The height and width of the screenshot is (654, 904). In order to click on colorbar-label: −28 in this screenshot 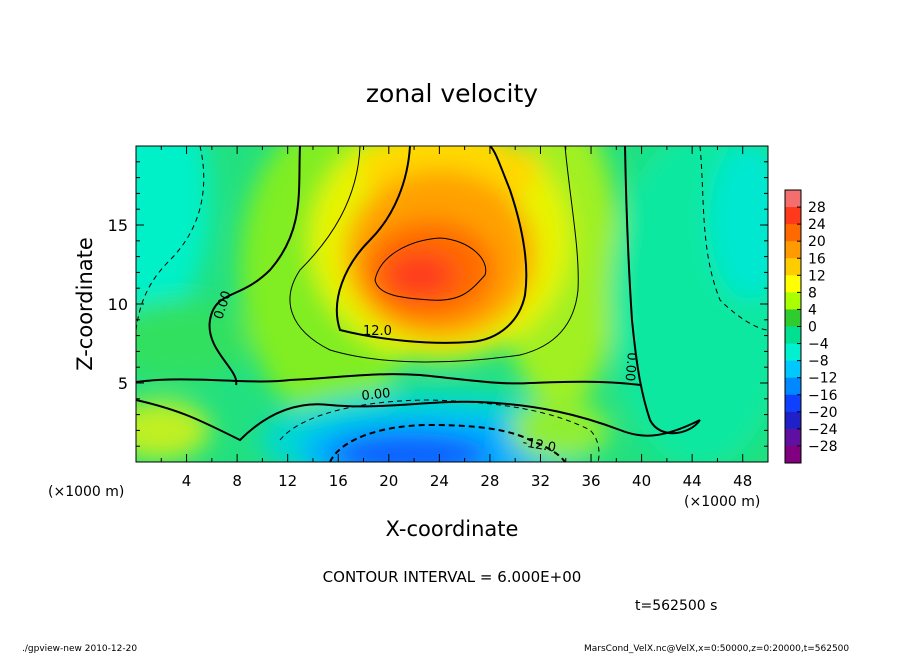, I will do `click(823, 447)`.